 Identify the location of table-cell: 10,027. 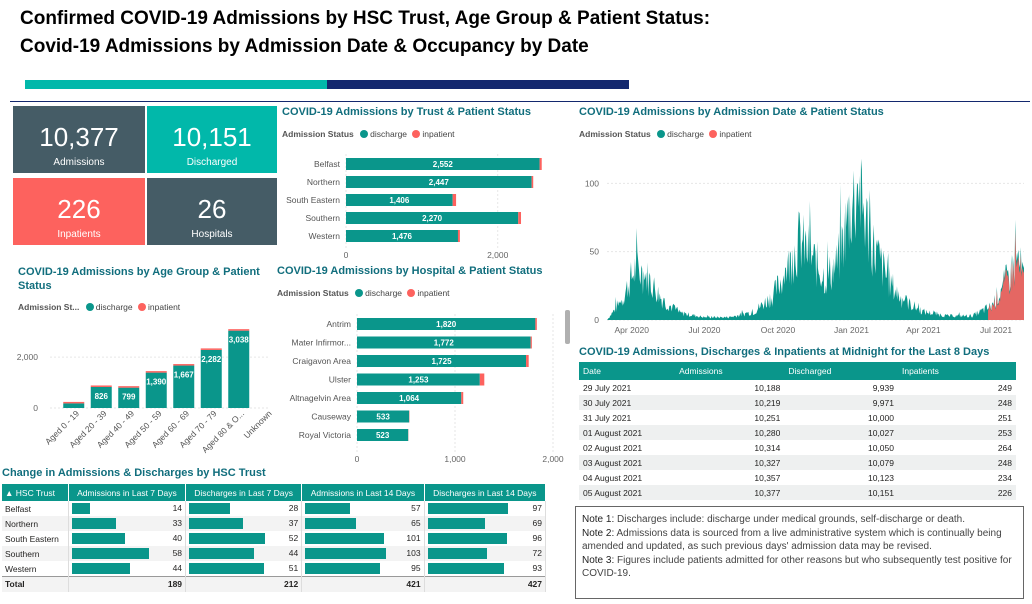
(841, 432).